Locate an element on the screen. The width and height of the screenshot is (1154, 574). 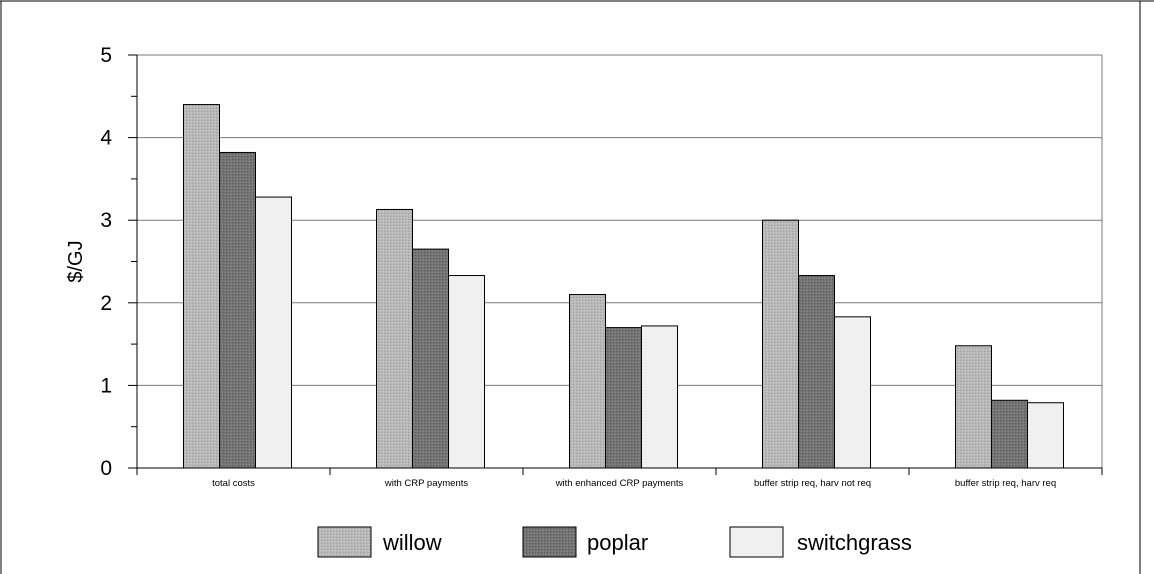
legend: willow poplar switchgrass is located at coordinates (614, 542).